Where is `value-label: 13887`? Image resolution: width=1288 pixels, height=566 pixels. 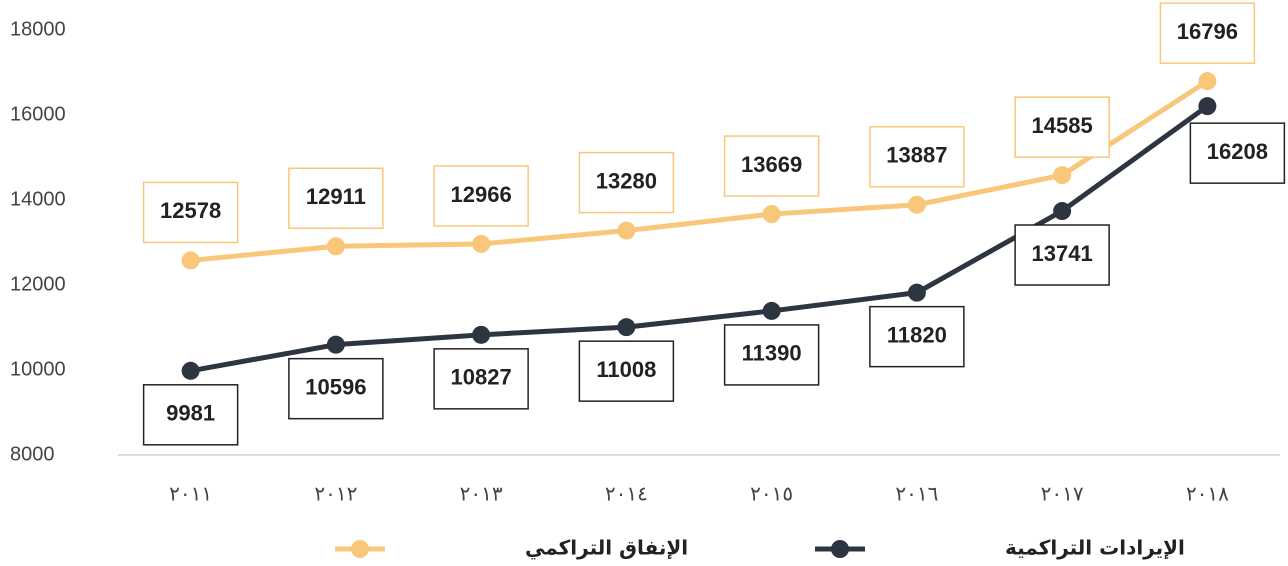 value-label: 13887 is located at coordinates (916, 155).